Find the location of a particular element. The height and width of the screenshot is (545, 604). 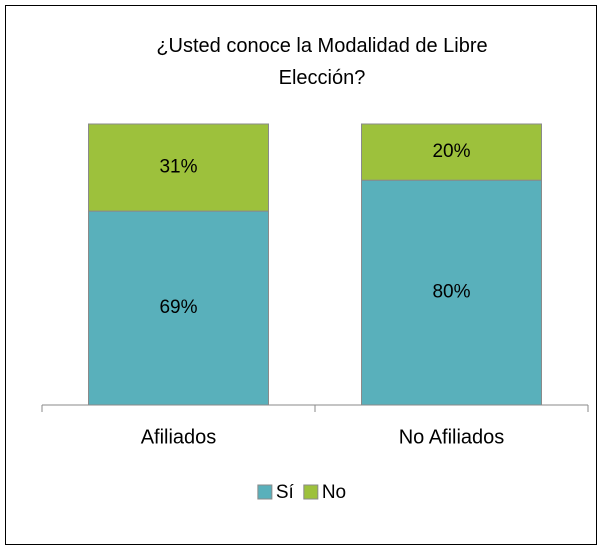

x-tick-label: Afiliados is located at coordinates (179, 437).